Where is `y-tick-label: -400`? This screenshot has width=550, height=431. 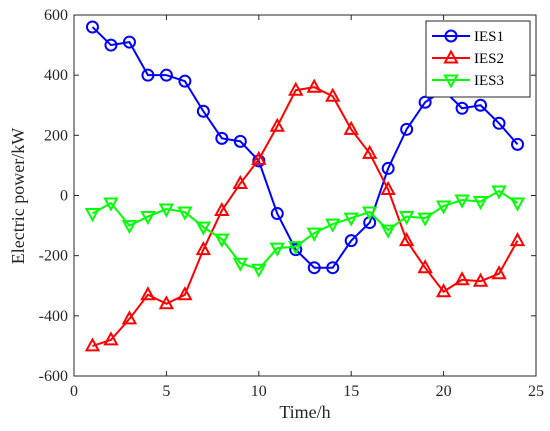 y-tick-label: -400 is located at coordinates (53, 316).